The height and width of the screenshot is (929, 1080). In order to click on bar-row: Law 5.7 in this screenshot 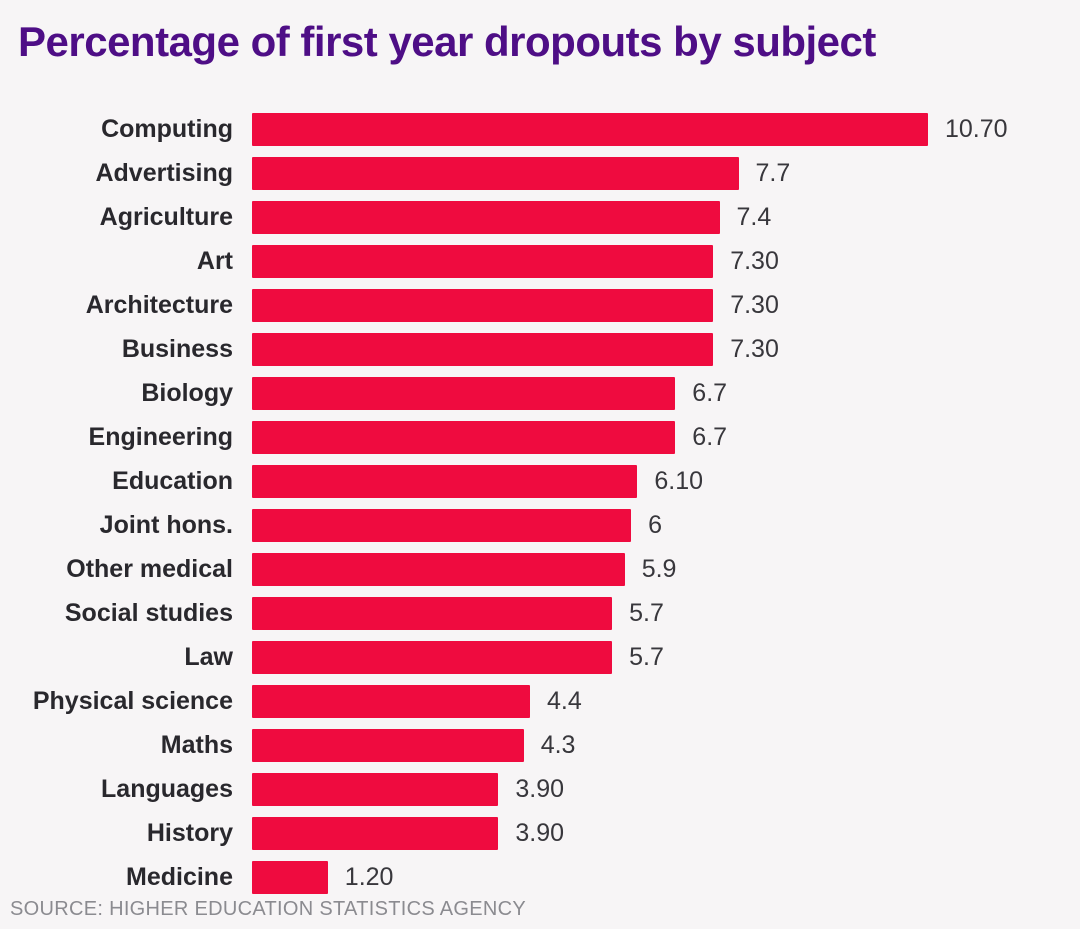, I will do `click(540, 657)`.